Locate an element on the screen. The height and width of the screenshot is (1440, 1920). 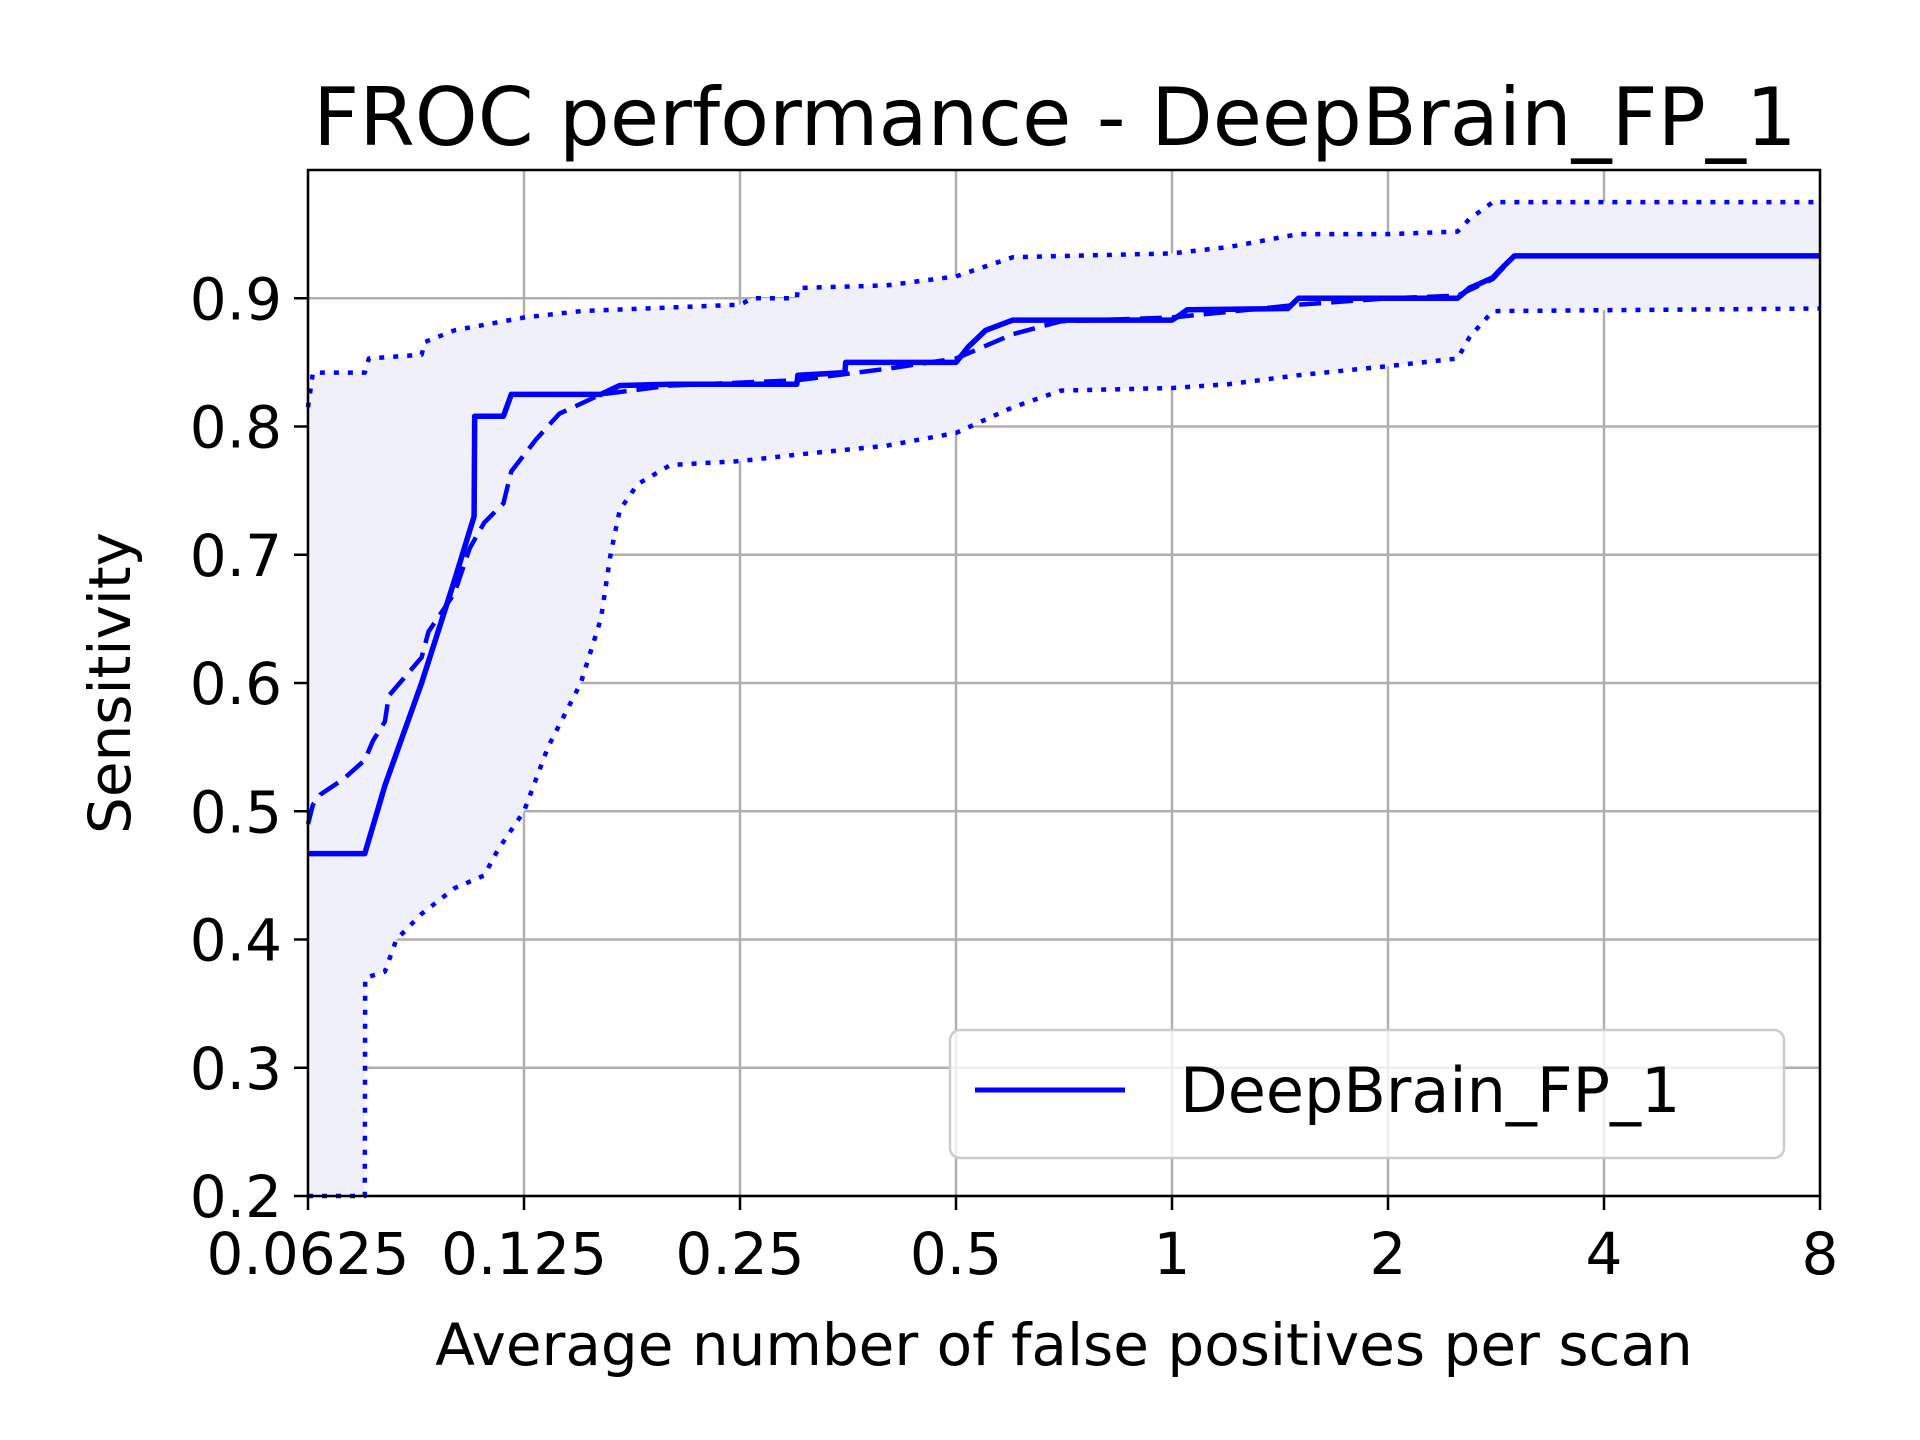
chart-title: FROC performance - DeepBrain_FP_1 is located at coordinates (1055, 117).